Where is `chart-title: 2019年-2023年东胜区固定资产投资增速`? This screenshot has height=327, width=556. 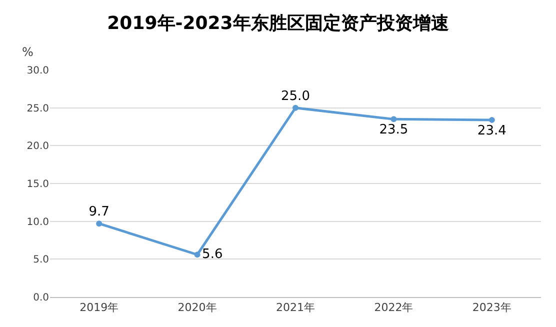
chart-title: 2019年-2023年东胜区固定资产投资增速 is located at coordinates (278, 23).